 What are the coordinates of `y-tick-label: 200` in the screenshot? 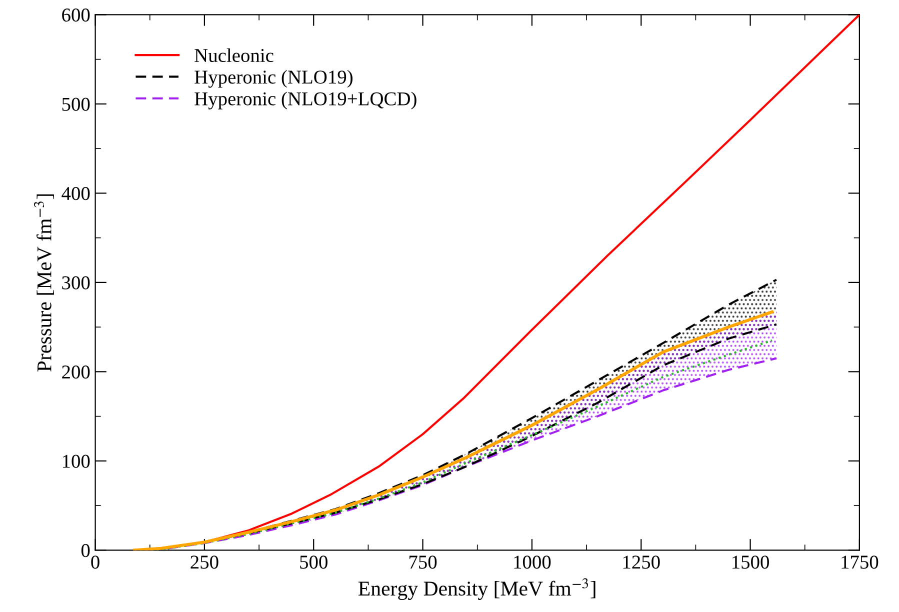 It's located at (76, 372).